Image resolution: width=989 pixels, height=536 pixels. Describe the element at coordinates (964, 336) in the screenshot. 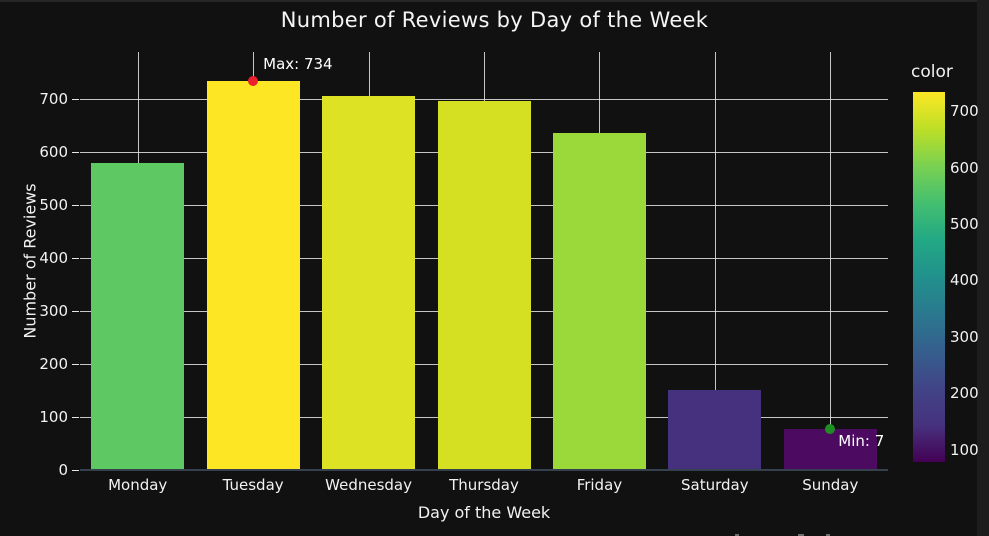

I see `colorbar-tick-label: 300` at that location.